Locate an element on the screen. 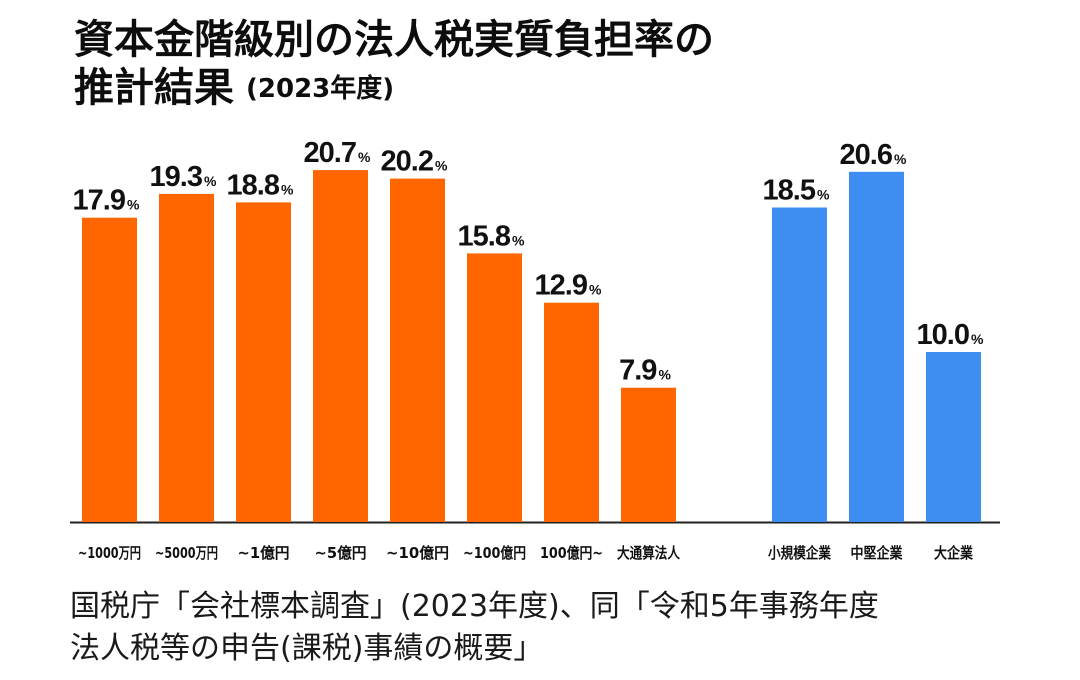 This screenshot has width=1080, height=680. tick-label: ~1億円 is located at coordinates (264, 553).